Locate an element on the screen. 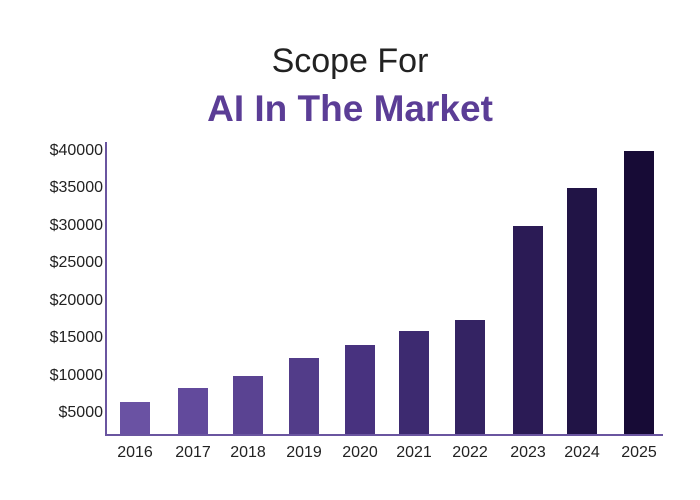  y-tick-label: $35000 is located at coordinates (76, 188).